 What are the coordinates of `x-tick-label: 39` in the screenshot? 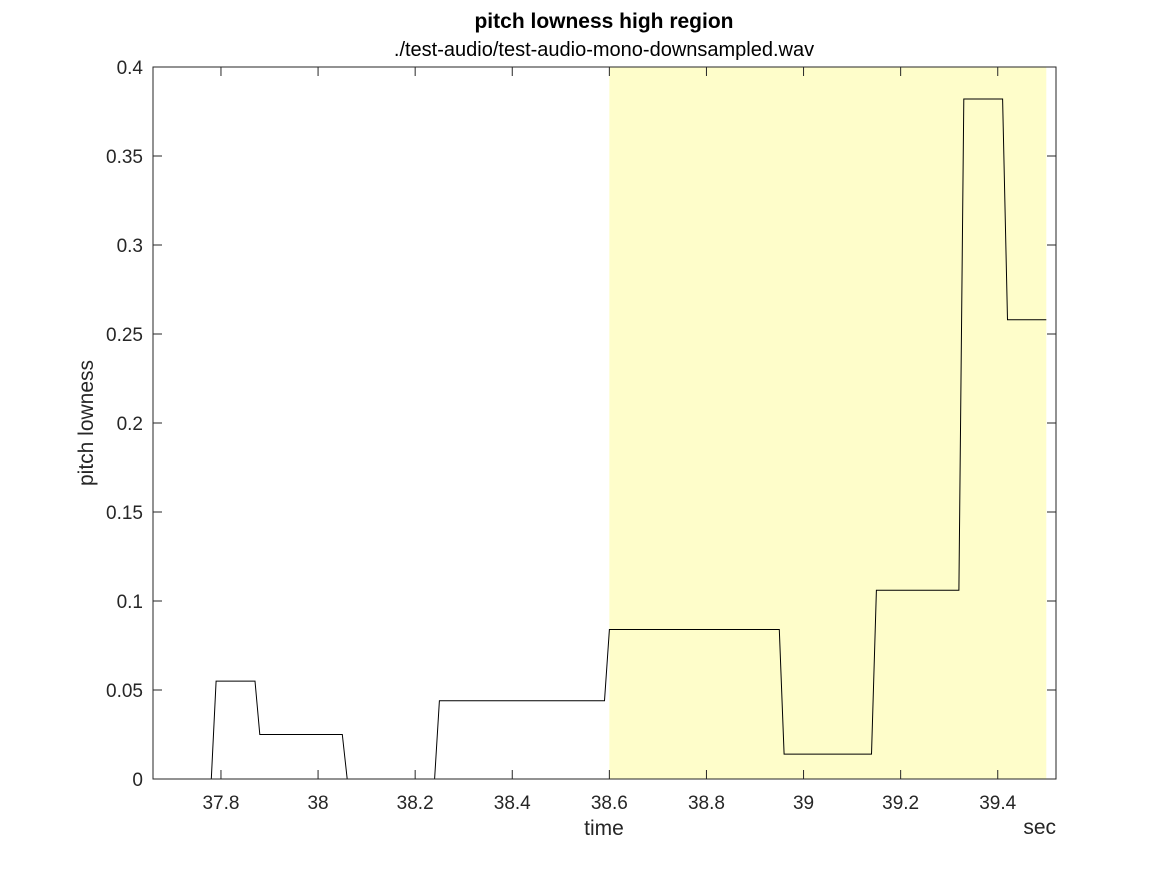 It's located at (803, 803).